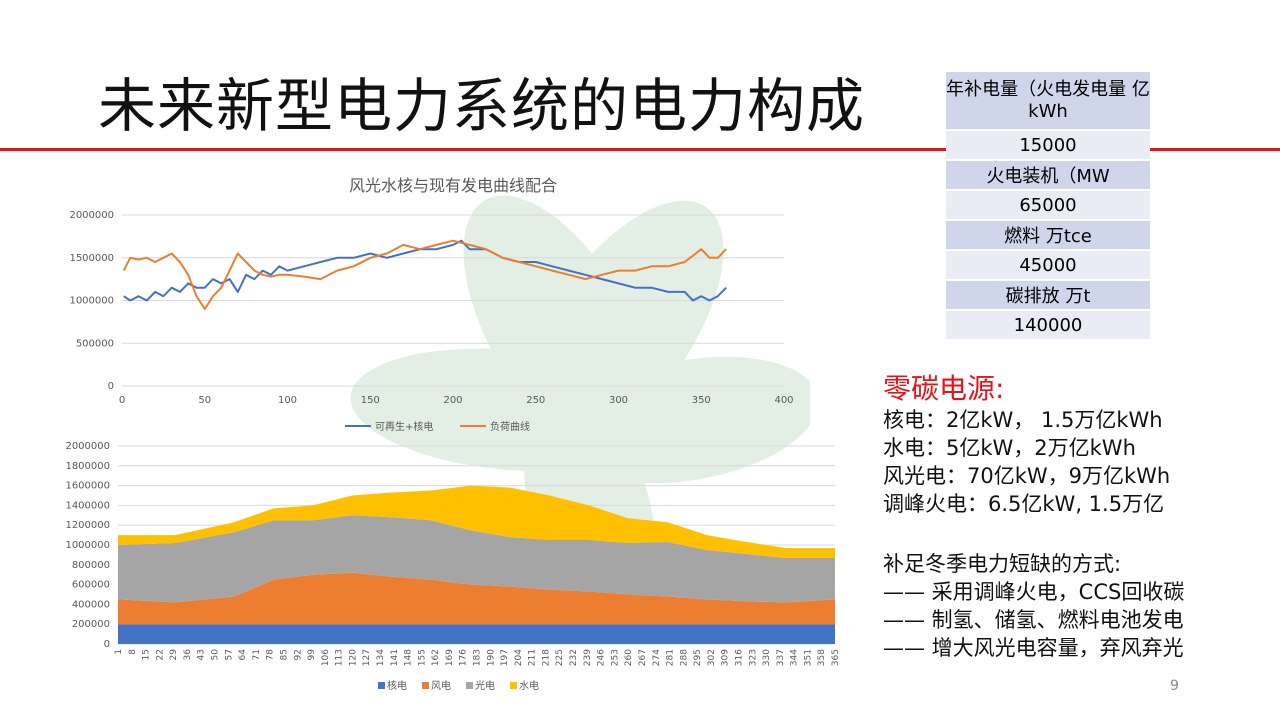 The image size is (1280, 720). What do you see at coordinates (147, 654) in the screenshot?
I see `chart2-x-tick-label: 15` at bounding box center [147, 654].